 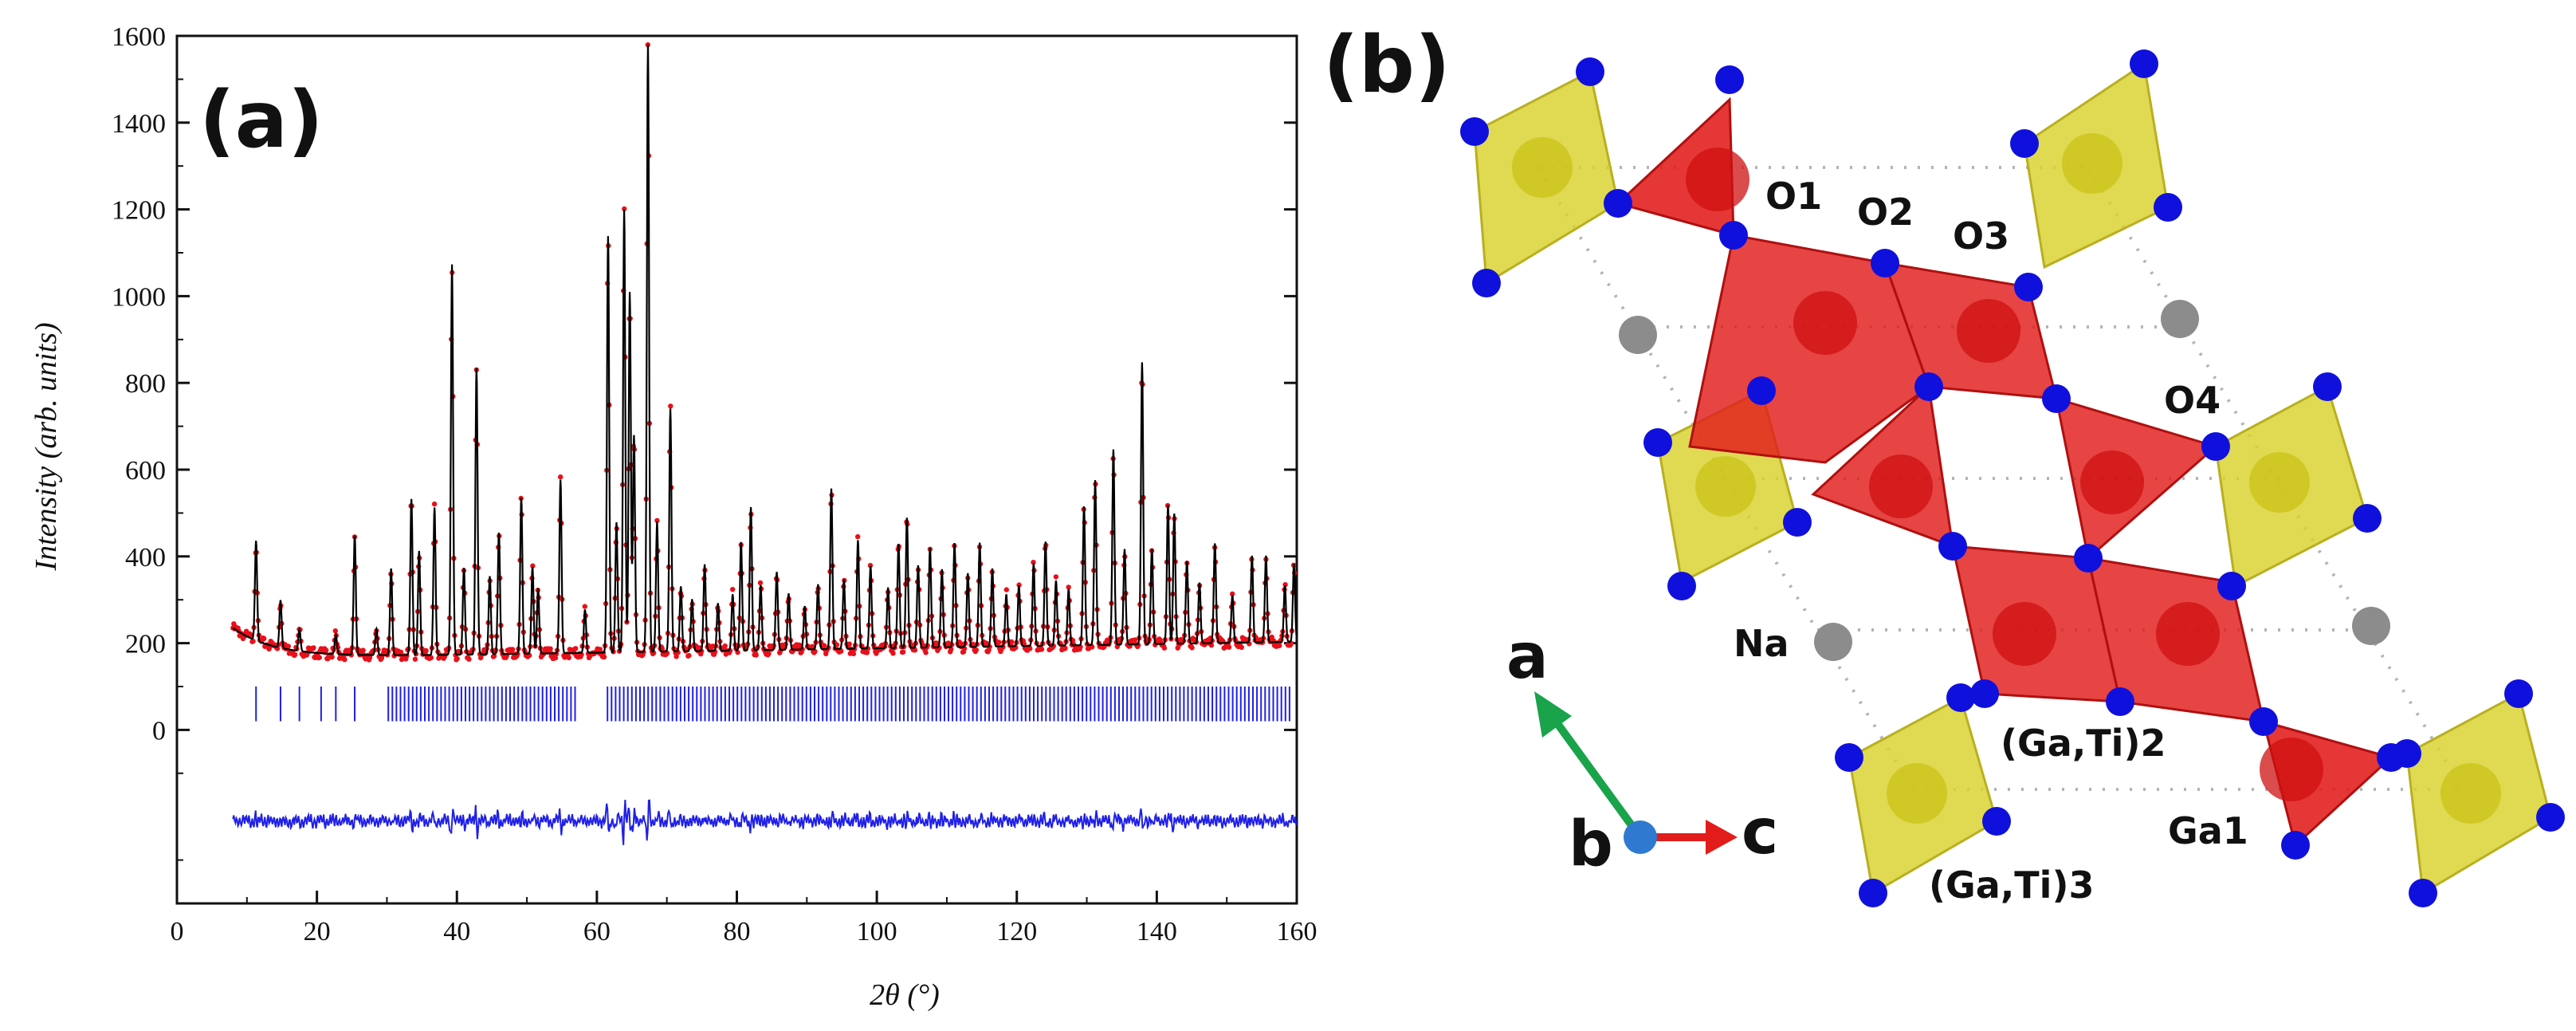 I want to click on x-tick-label: 160, so click(x=1297, y=931).